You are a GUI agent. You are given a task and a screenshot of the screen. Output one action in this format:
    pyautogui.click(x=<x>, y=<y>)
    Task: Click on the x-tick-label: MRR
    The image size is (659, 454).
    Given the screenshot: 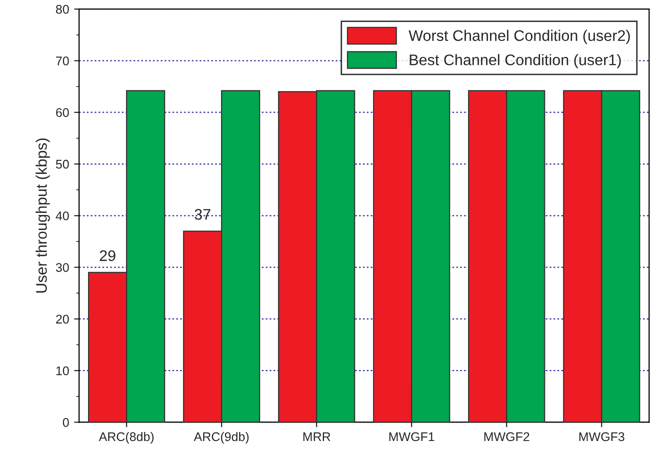 What is the action you would take?
    pyautogui.click(x=316, y=436)
    